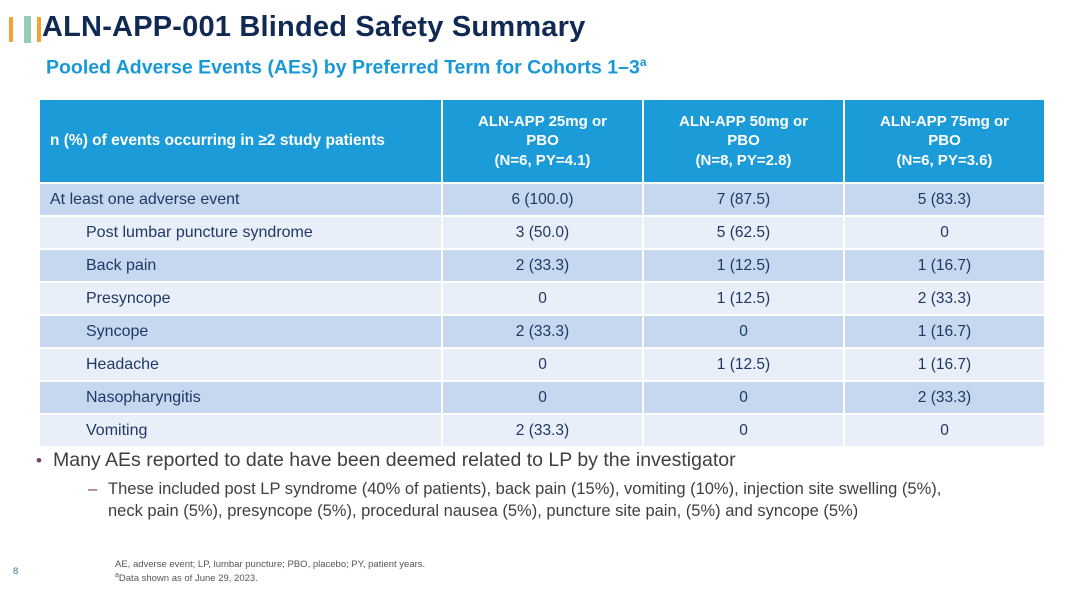 The width and height of the screenshot is (1080, 590). I want to click on row-label: Nasopharyngitis, so click(240, 397).